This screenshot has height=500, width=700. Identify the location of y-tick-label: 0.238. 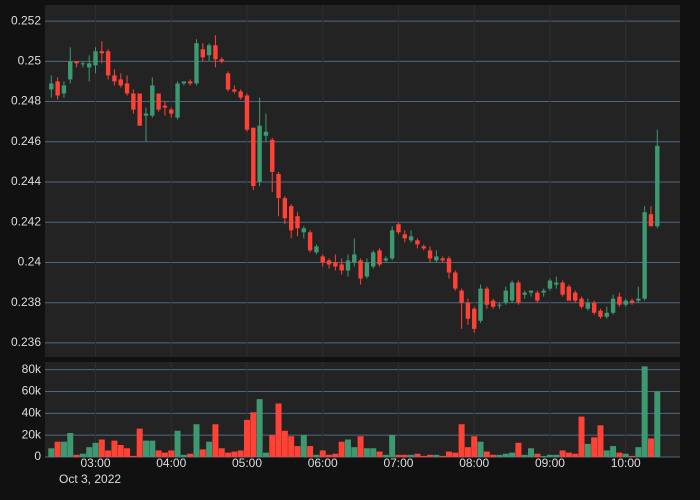
(26, 302).